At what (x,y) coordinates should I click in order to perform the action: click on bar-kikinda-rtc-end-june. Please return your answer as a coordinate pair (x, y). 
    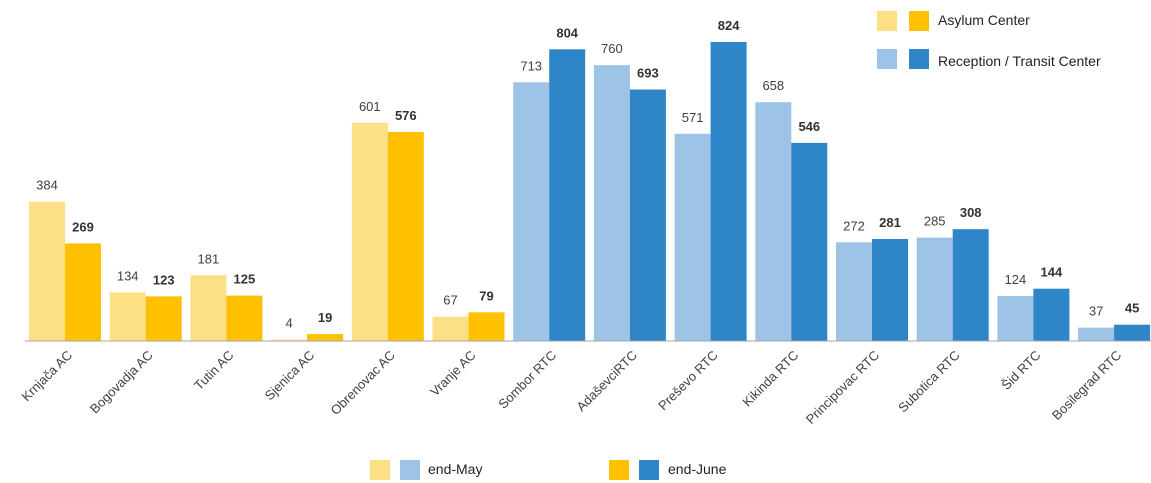
    Looking at the image, I should click on (809, 242).